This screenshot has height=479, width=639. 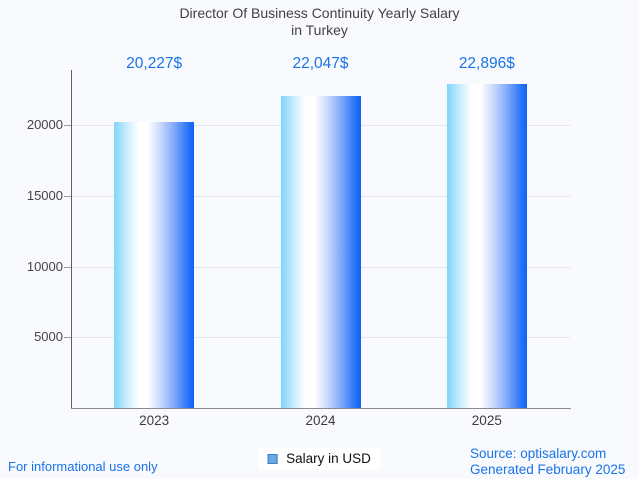 What do you see at coordinates (321, 408) in the screenshot?
I see `x-axis-line` at bounding box center [321, 408].